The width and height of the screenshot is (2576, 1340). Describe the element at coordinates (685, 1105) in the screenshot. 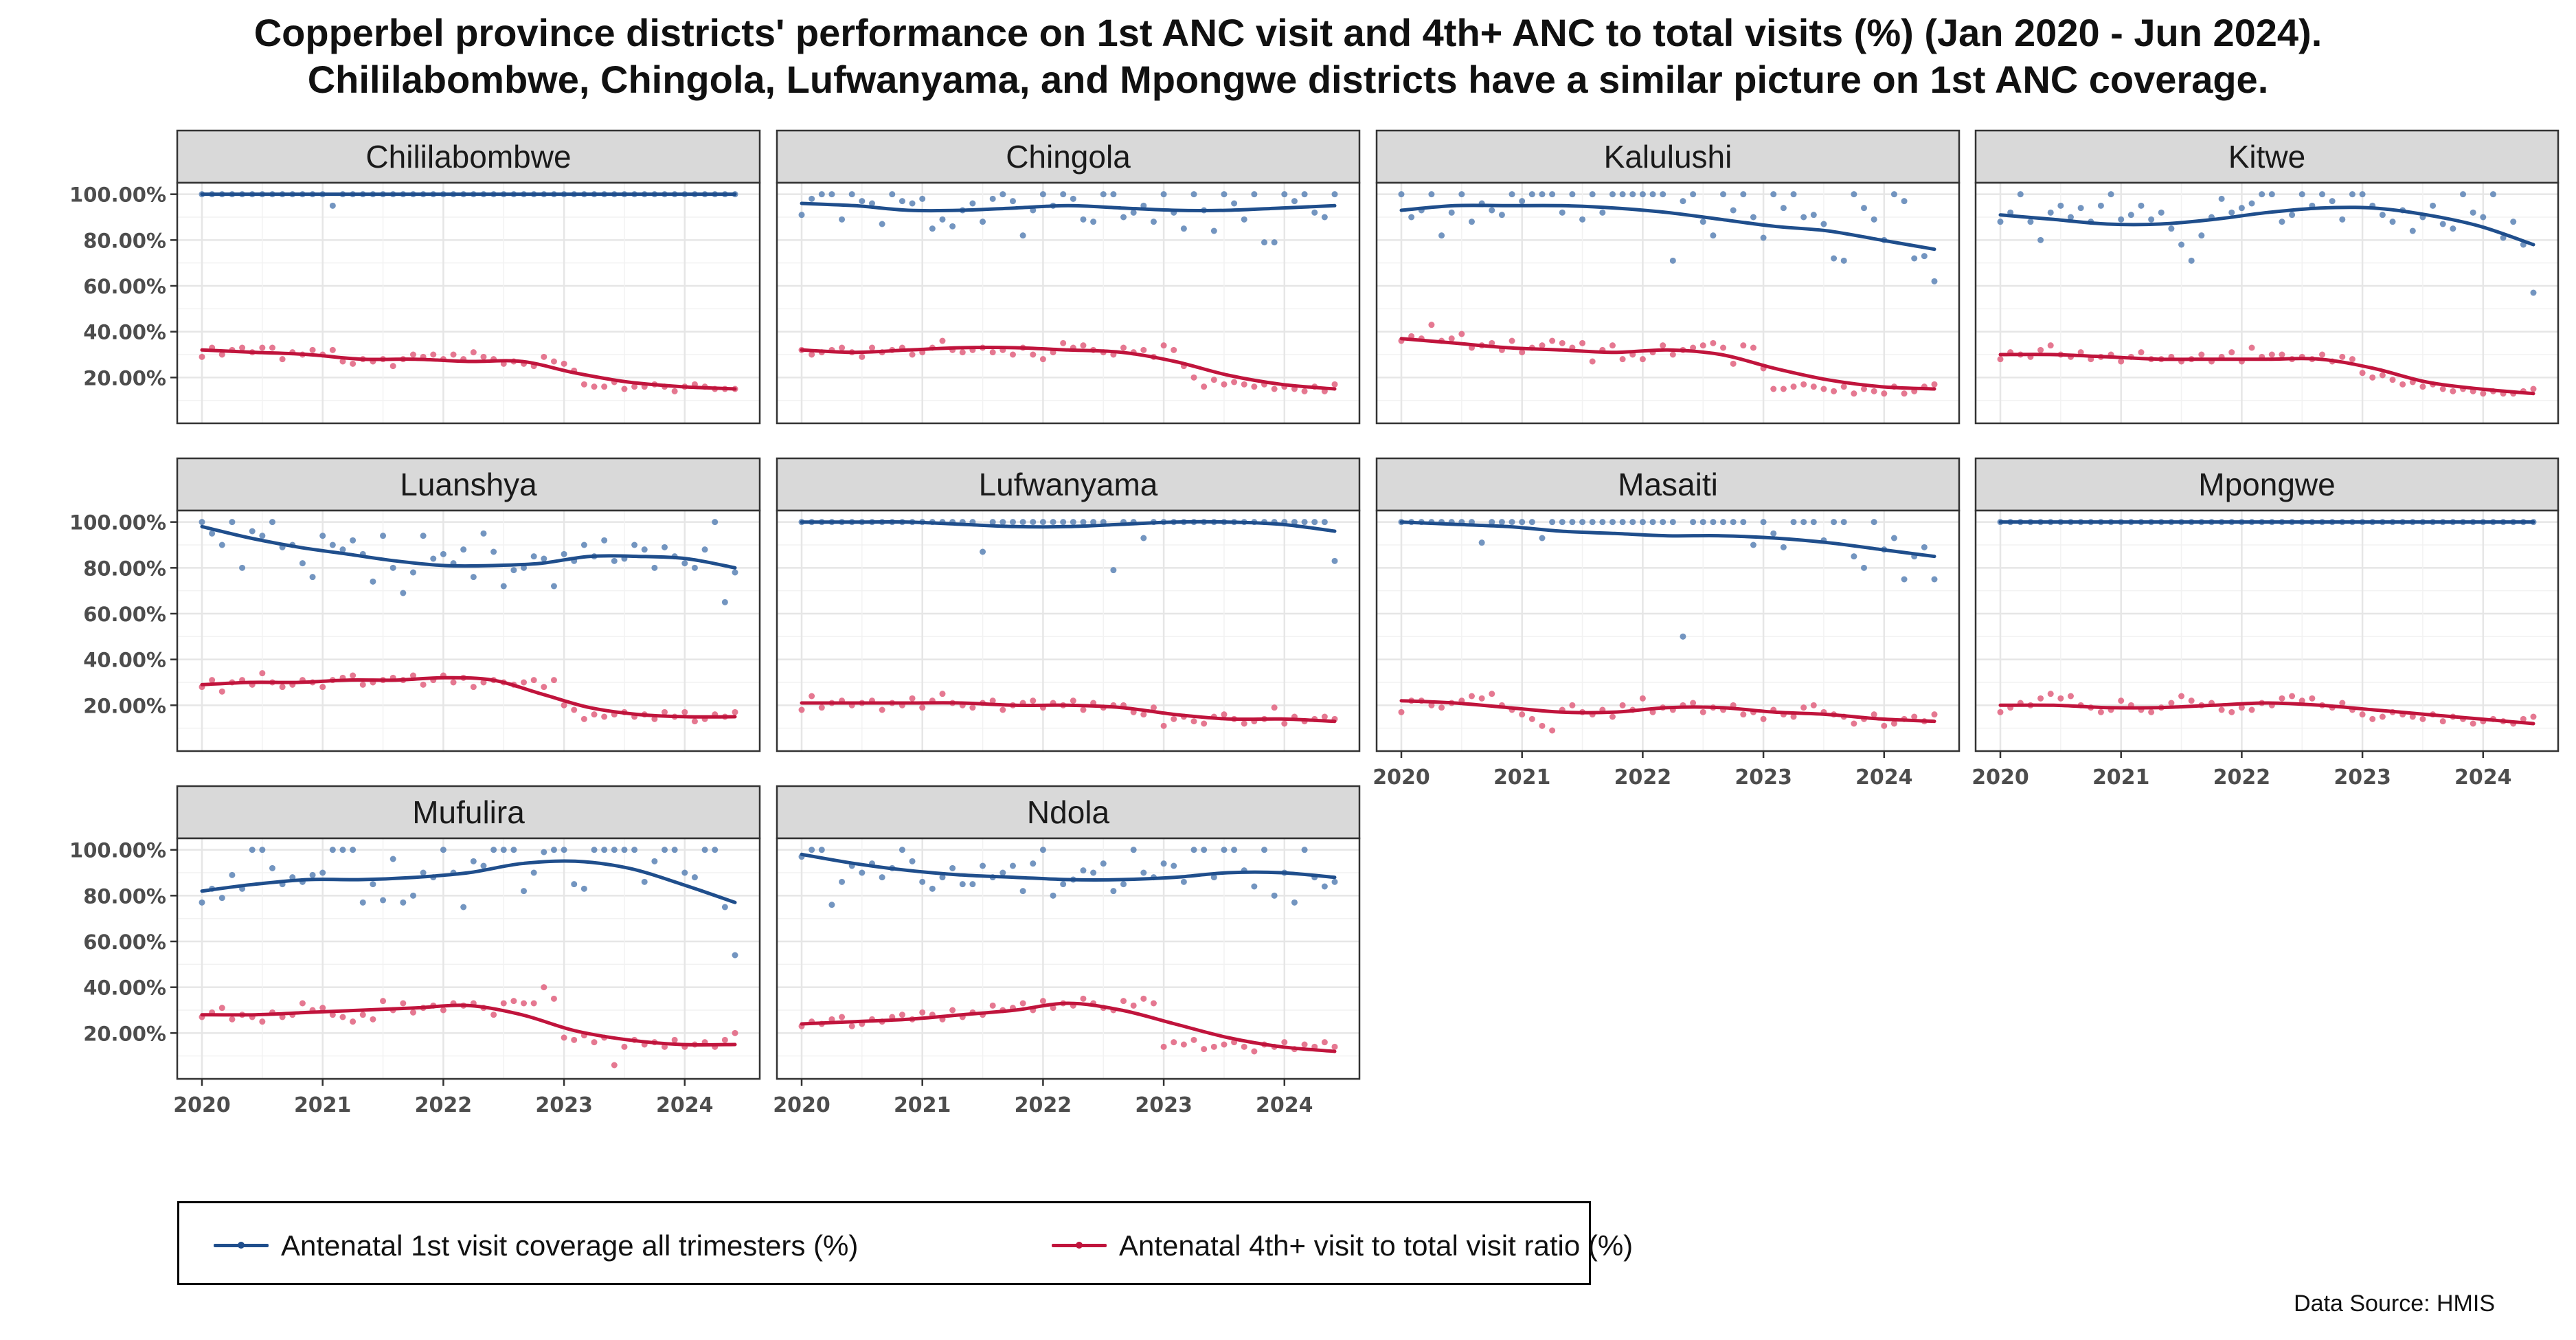

I see `x-tick-label: 2024` at that location.